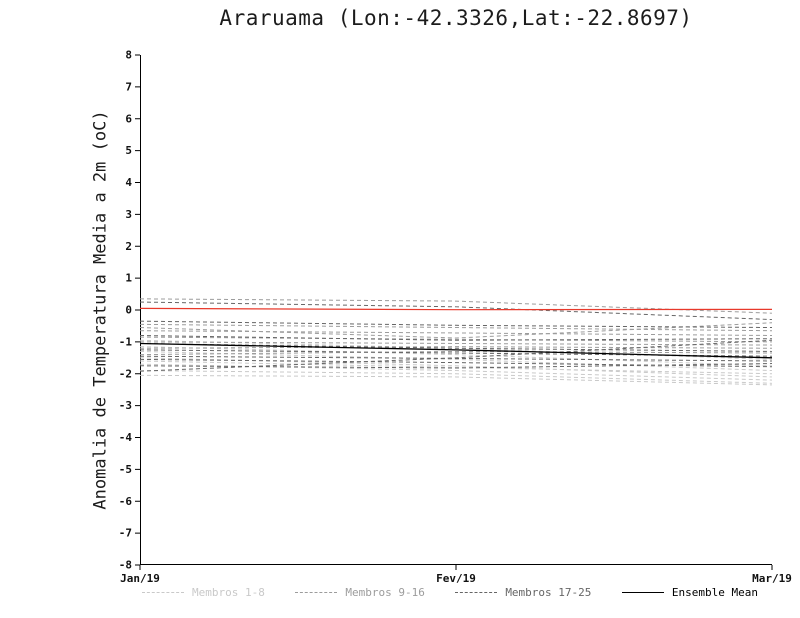 The image size is (800, 618). I want to click on legend-label: Membros 9-16, so click(385, 592).